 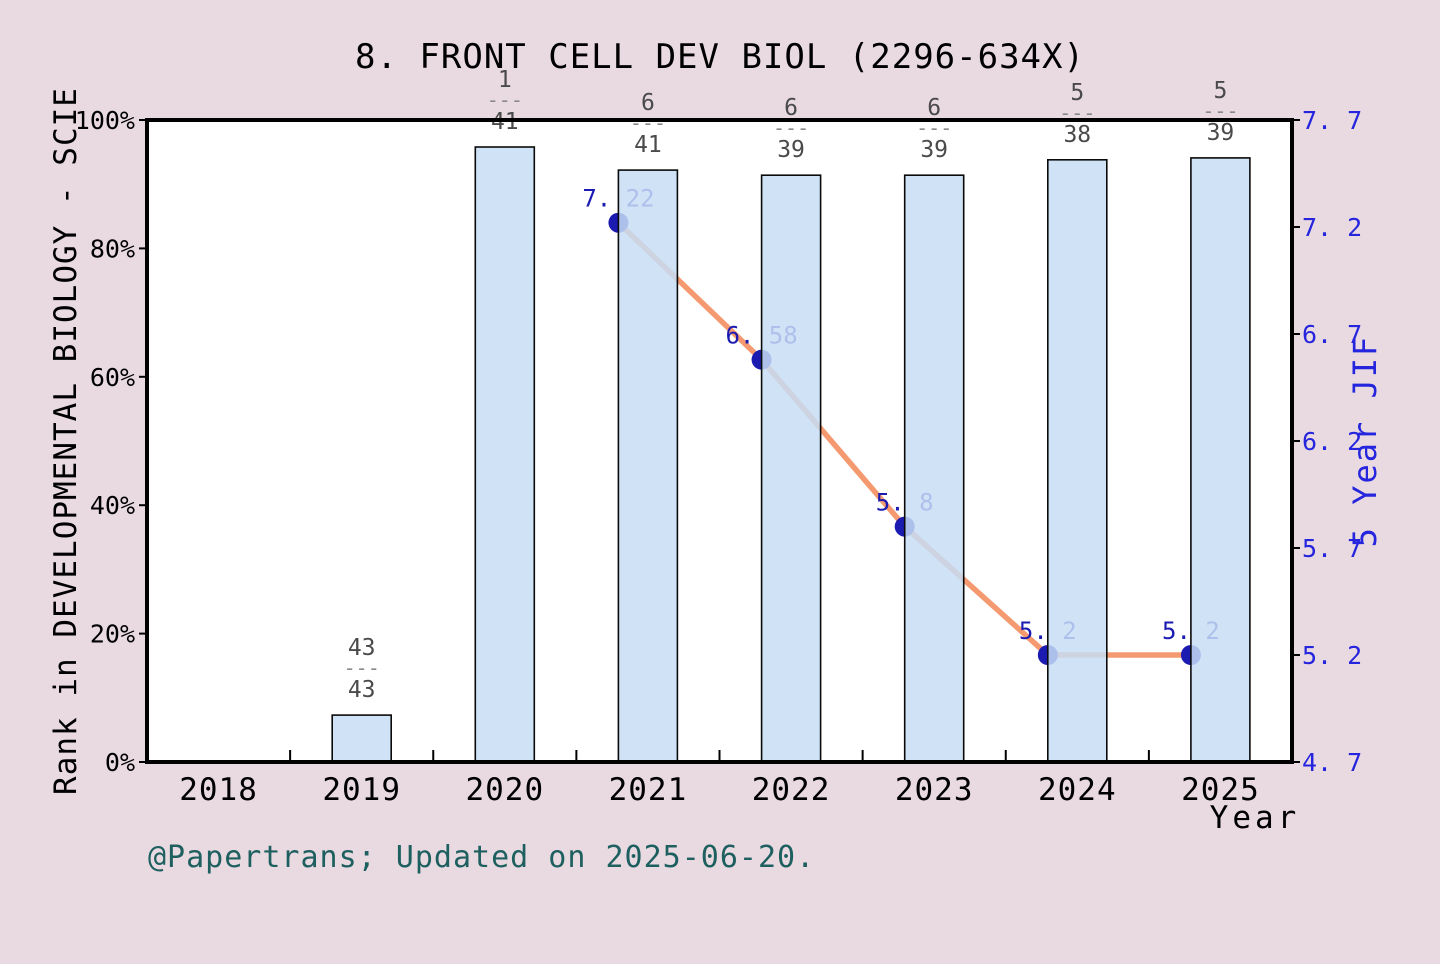 What do you see at coordinates (648, 145) in the screenshot?
I see `rank-fraction-denominator: 41` at bounding box center [648, 145].